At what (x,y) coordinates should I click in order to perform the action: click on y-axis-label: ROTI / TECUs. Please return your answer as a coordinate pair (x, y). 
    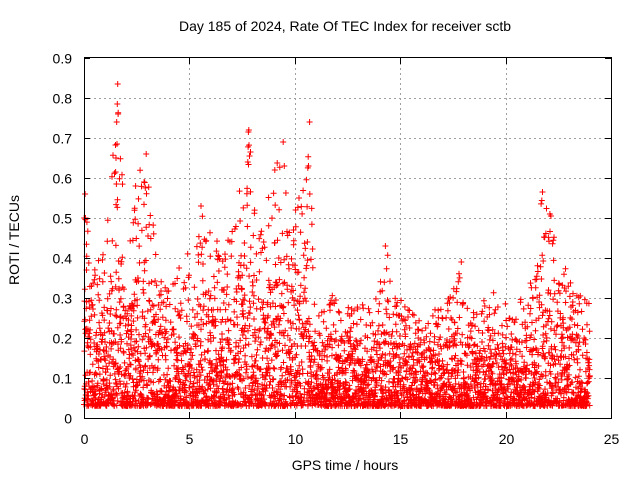
    Looking at the image, I should click on (14, 240).